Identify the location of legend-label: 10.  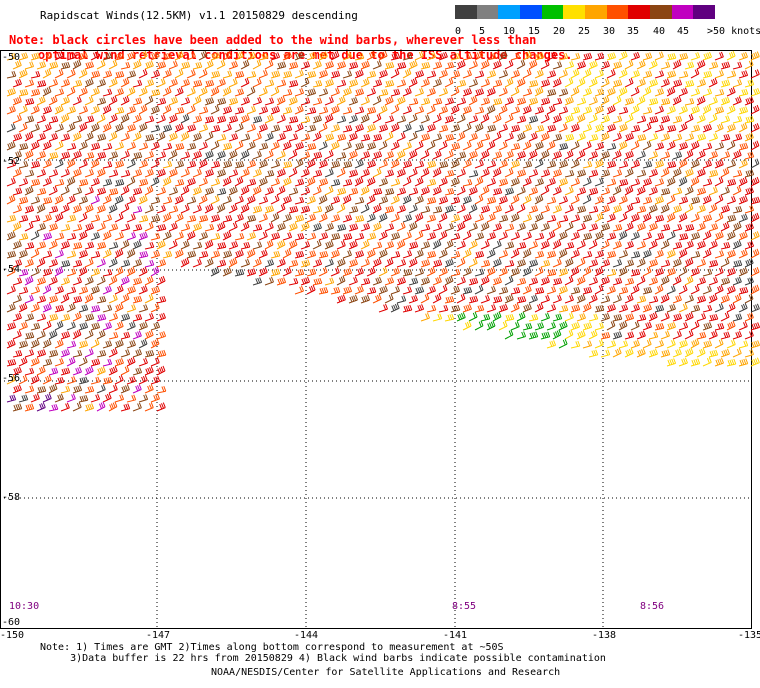
(509, 31).